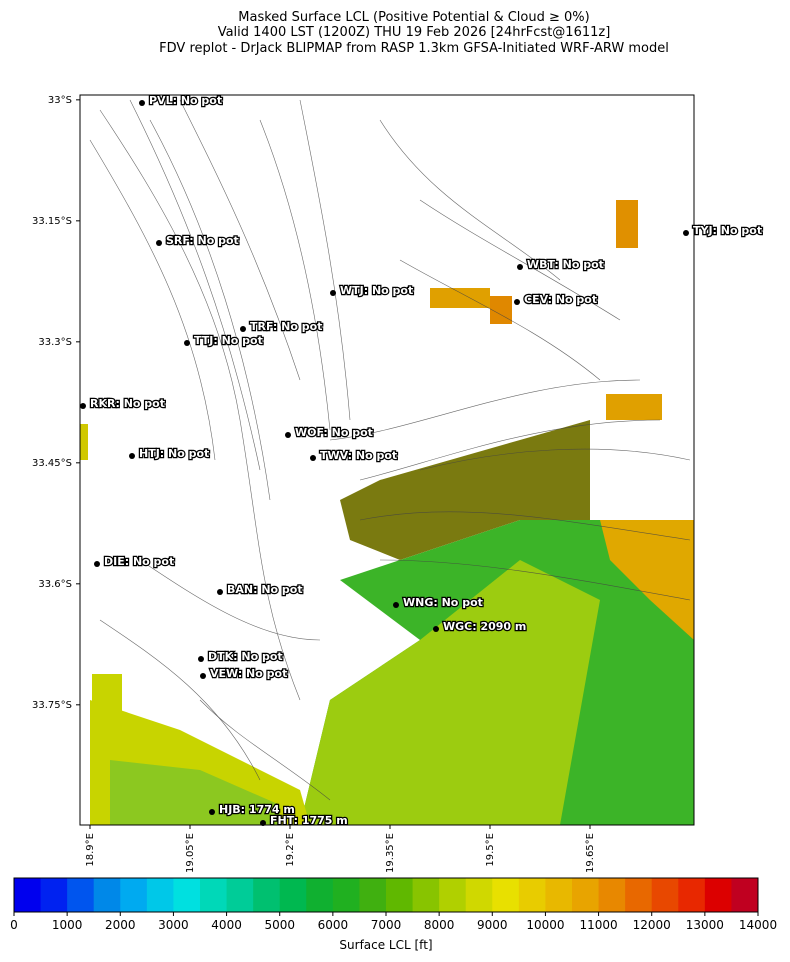 This screenshot has height=962, width=790. What do you see at coordinates (758, 925) in the screenshot?
I see `colorbar-tick-label: 14000` at bounding box center [758, 925].